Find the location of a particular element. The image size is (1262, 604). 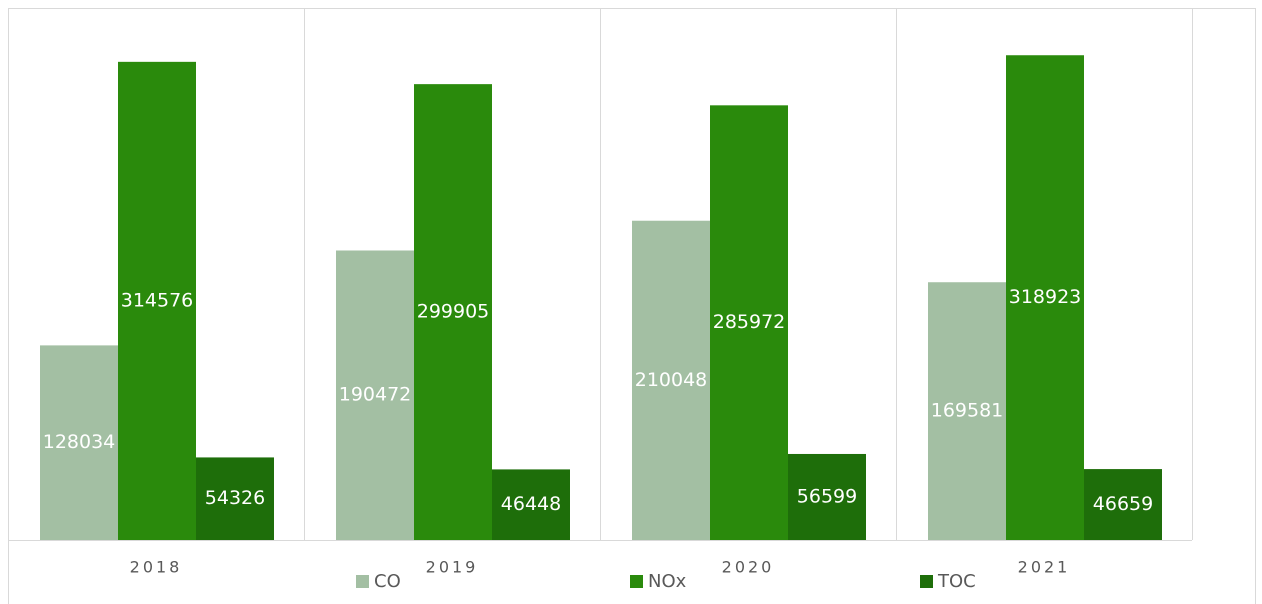

x-tick-label: 2021 is located at coordinates (1044, 567).